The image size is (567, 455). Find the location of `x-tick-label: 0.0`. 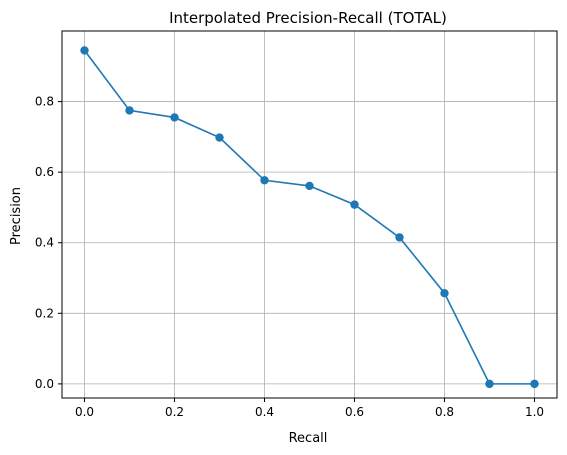

x-tick-label: 0.0 is located at coordinates (84, 412).